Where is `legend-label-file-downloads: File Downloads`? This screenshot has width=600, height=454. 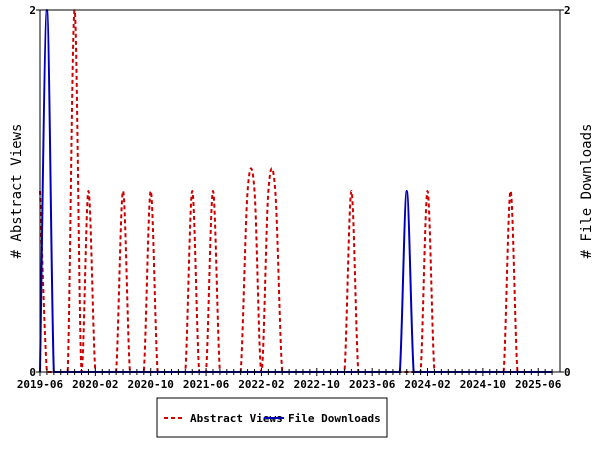
legend-label-file-downloads: File Downloads is located at coordinates (334, 418).